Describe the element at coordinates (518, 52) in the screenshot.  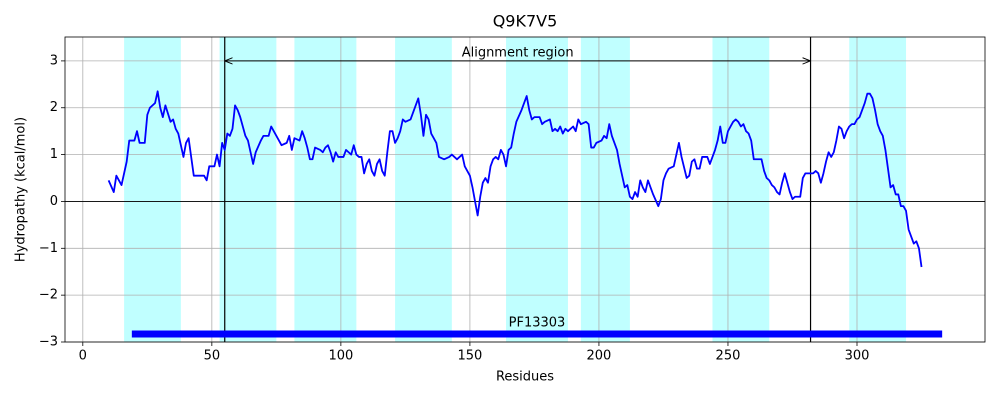
I see `alignment-label: Alignment region` at that location.